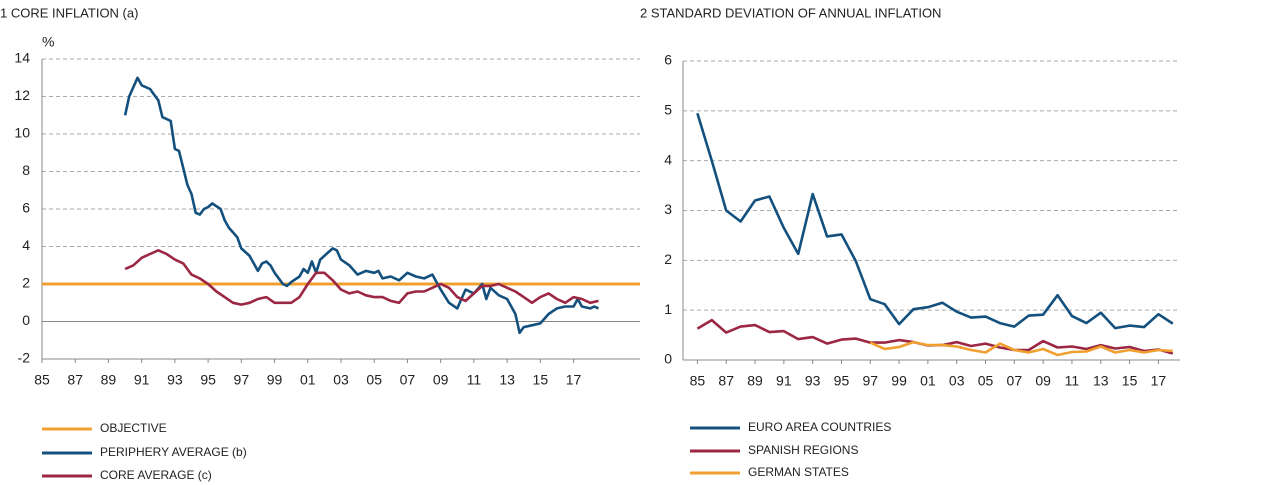  Describe the element at coordinates (668, 309) in the screenshot. I see `y-tick-label: 1` at that location.